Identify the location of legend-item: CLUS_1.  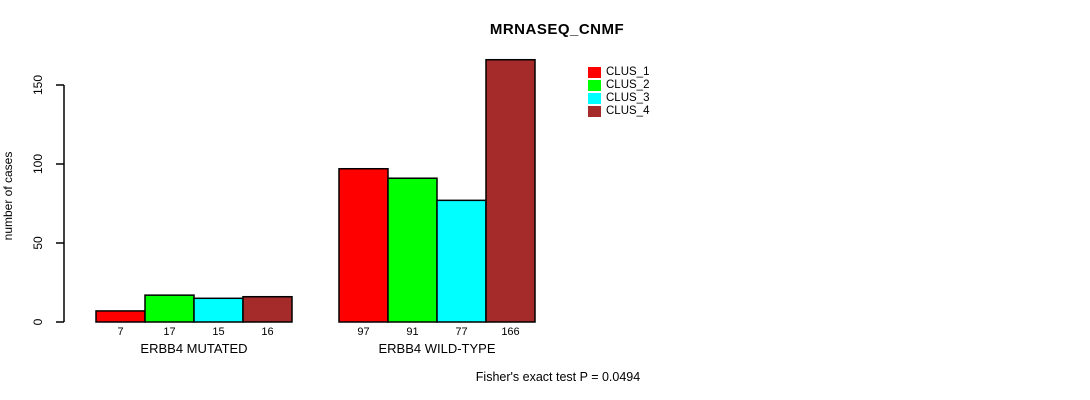
(618, 72).